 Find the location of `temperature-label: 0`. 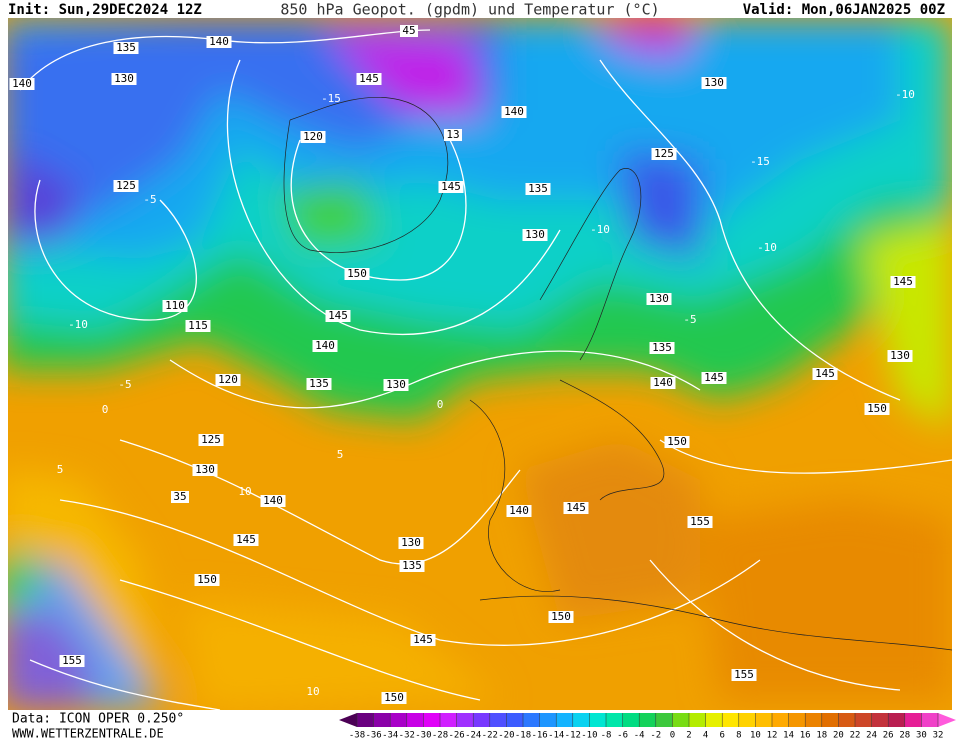

temperature-label: 0 is located at coordinates (105, 409).